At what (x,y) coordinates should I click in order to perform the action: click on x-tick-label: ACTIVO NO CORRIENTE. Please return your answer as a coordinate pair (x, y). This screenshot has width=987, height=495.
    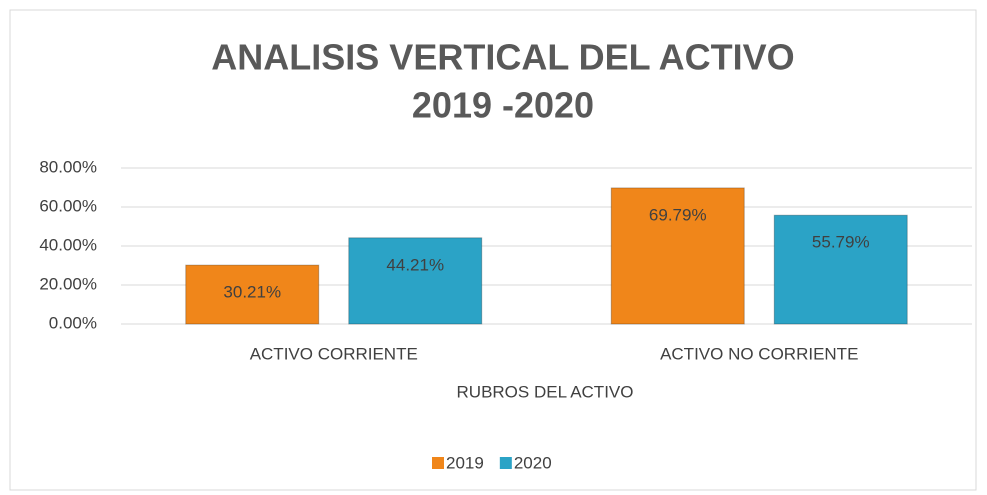
    Looking at the image, I should click on (759, 353).